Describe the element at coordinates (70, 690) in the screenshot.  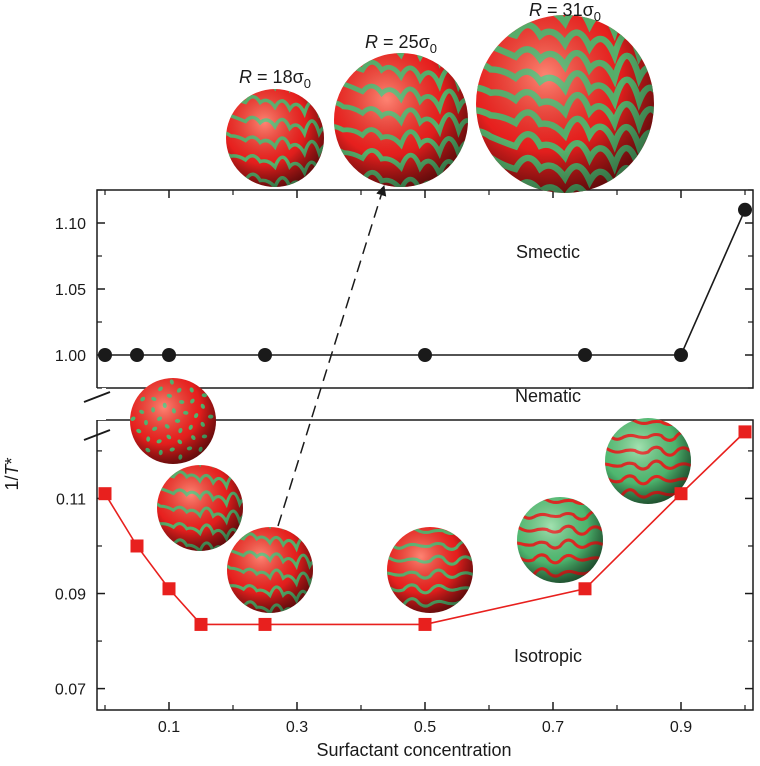
I see `y-lower-tick-label: 0.07` at that location.